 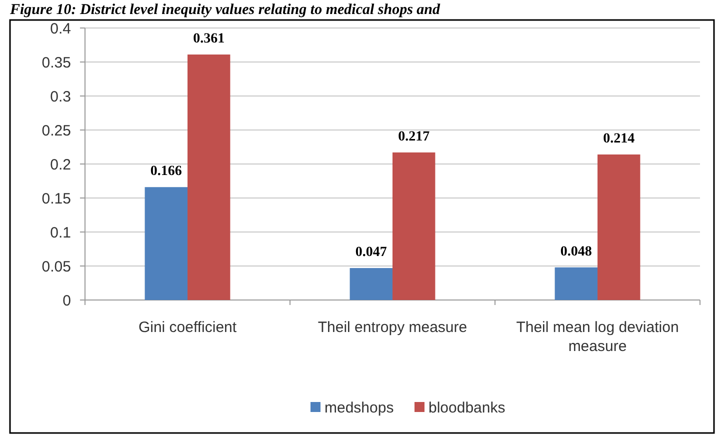 I want to click on y-tick-label: 0.15, so click(x=56, y=199).